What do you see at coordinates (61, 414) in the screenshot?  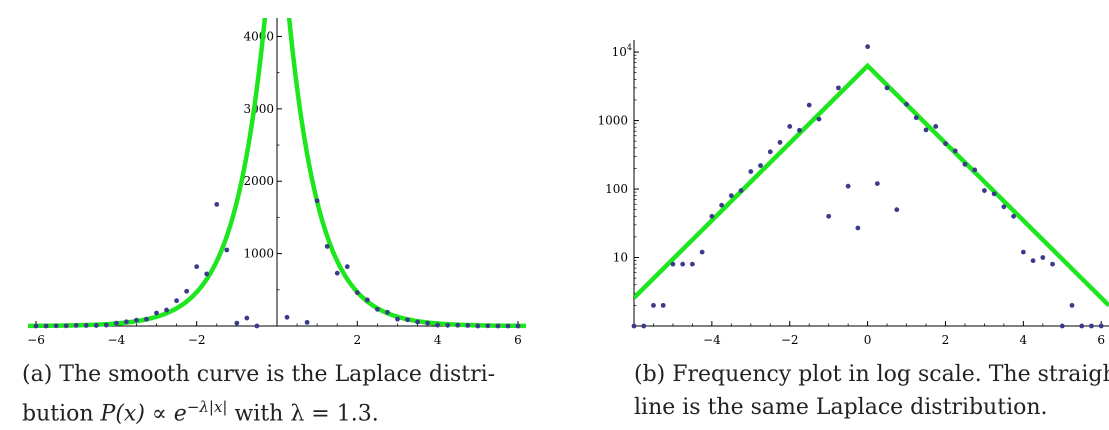 I see `caption-a-line2-pre: bution` at bounding box center [61, 414].